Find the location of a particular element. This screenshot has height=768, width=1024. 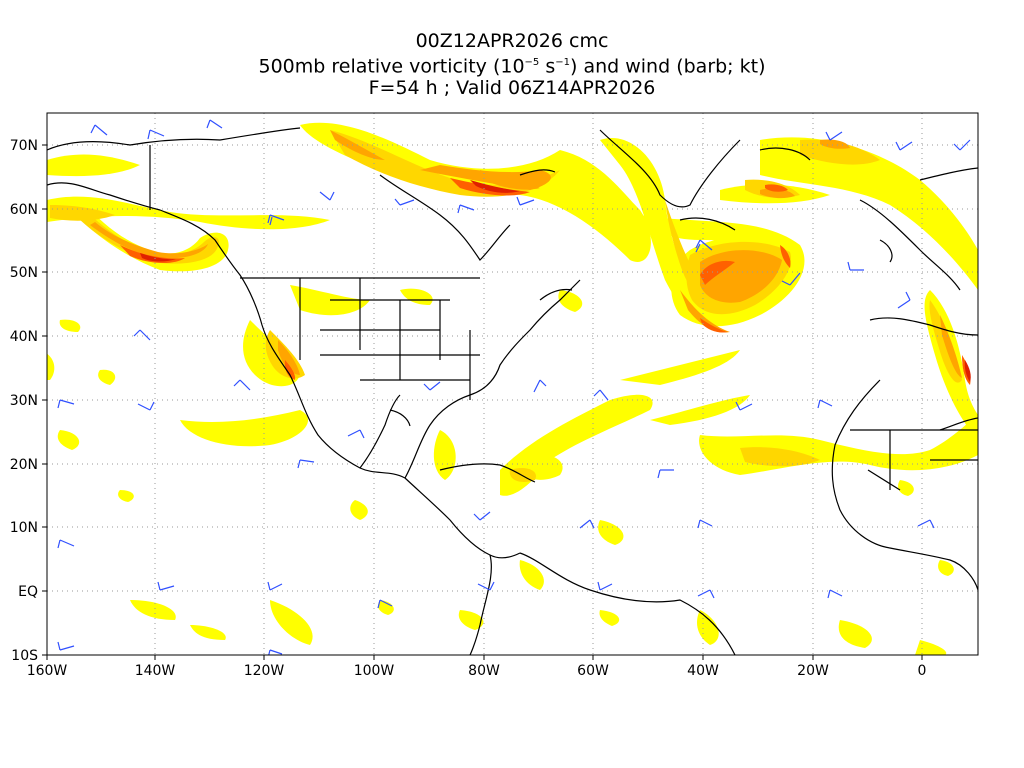

lat-label: 10S is located at coordinates (24, 656).